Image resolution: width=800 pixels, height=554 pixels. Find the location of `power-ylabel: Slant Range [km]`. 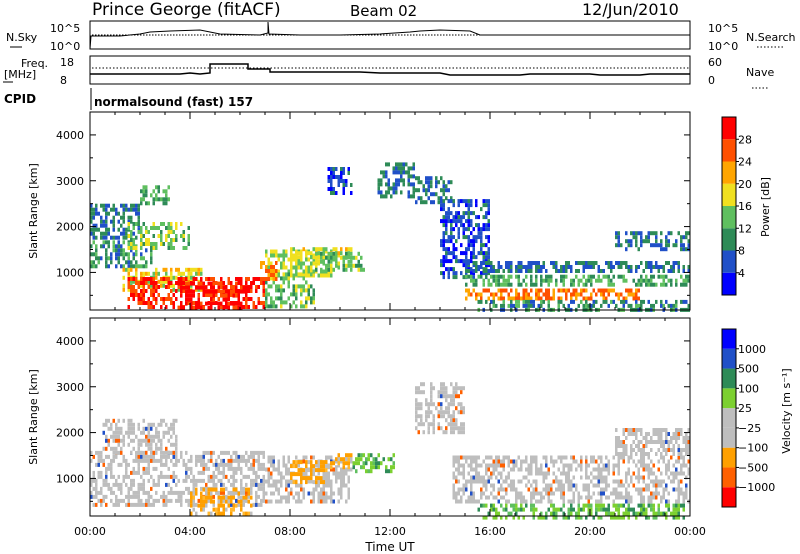

power-ylabel: Slant Range [km] is located at coordinates (33, 211).